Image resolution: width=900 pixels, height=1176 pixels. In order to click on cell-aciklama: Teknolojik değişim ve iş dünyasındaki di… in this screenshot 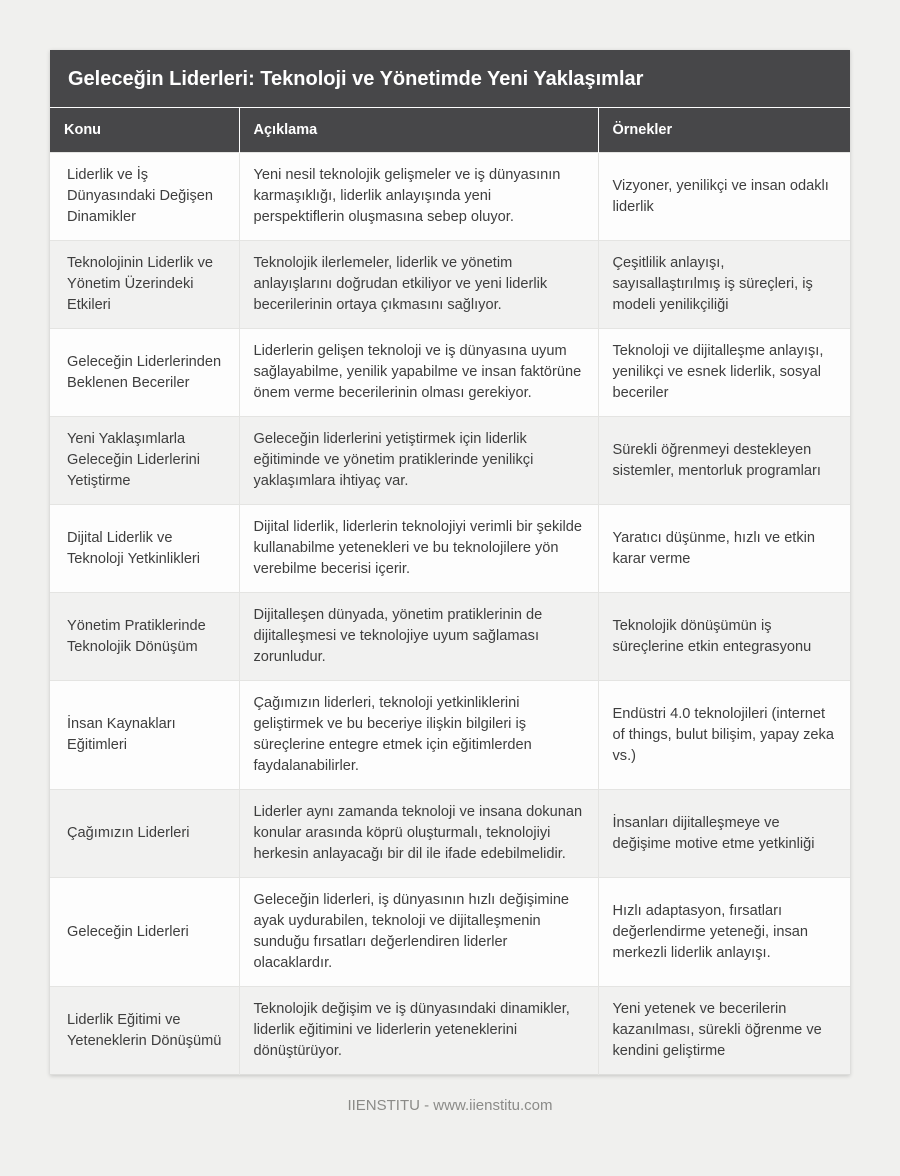, I will do `click(418, 1030)`.